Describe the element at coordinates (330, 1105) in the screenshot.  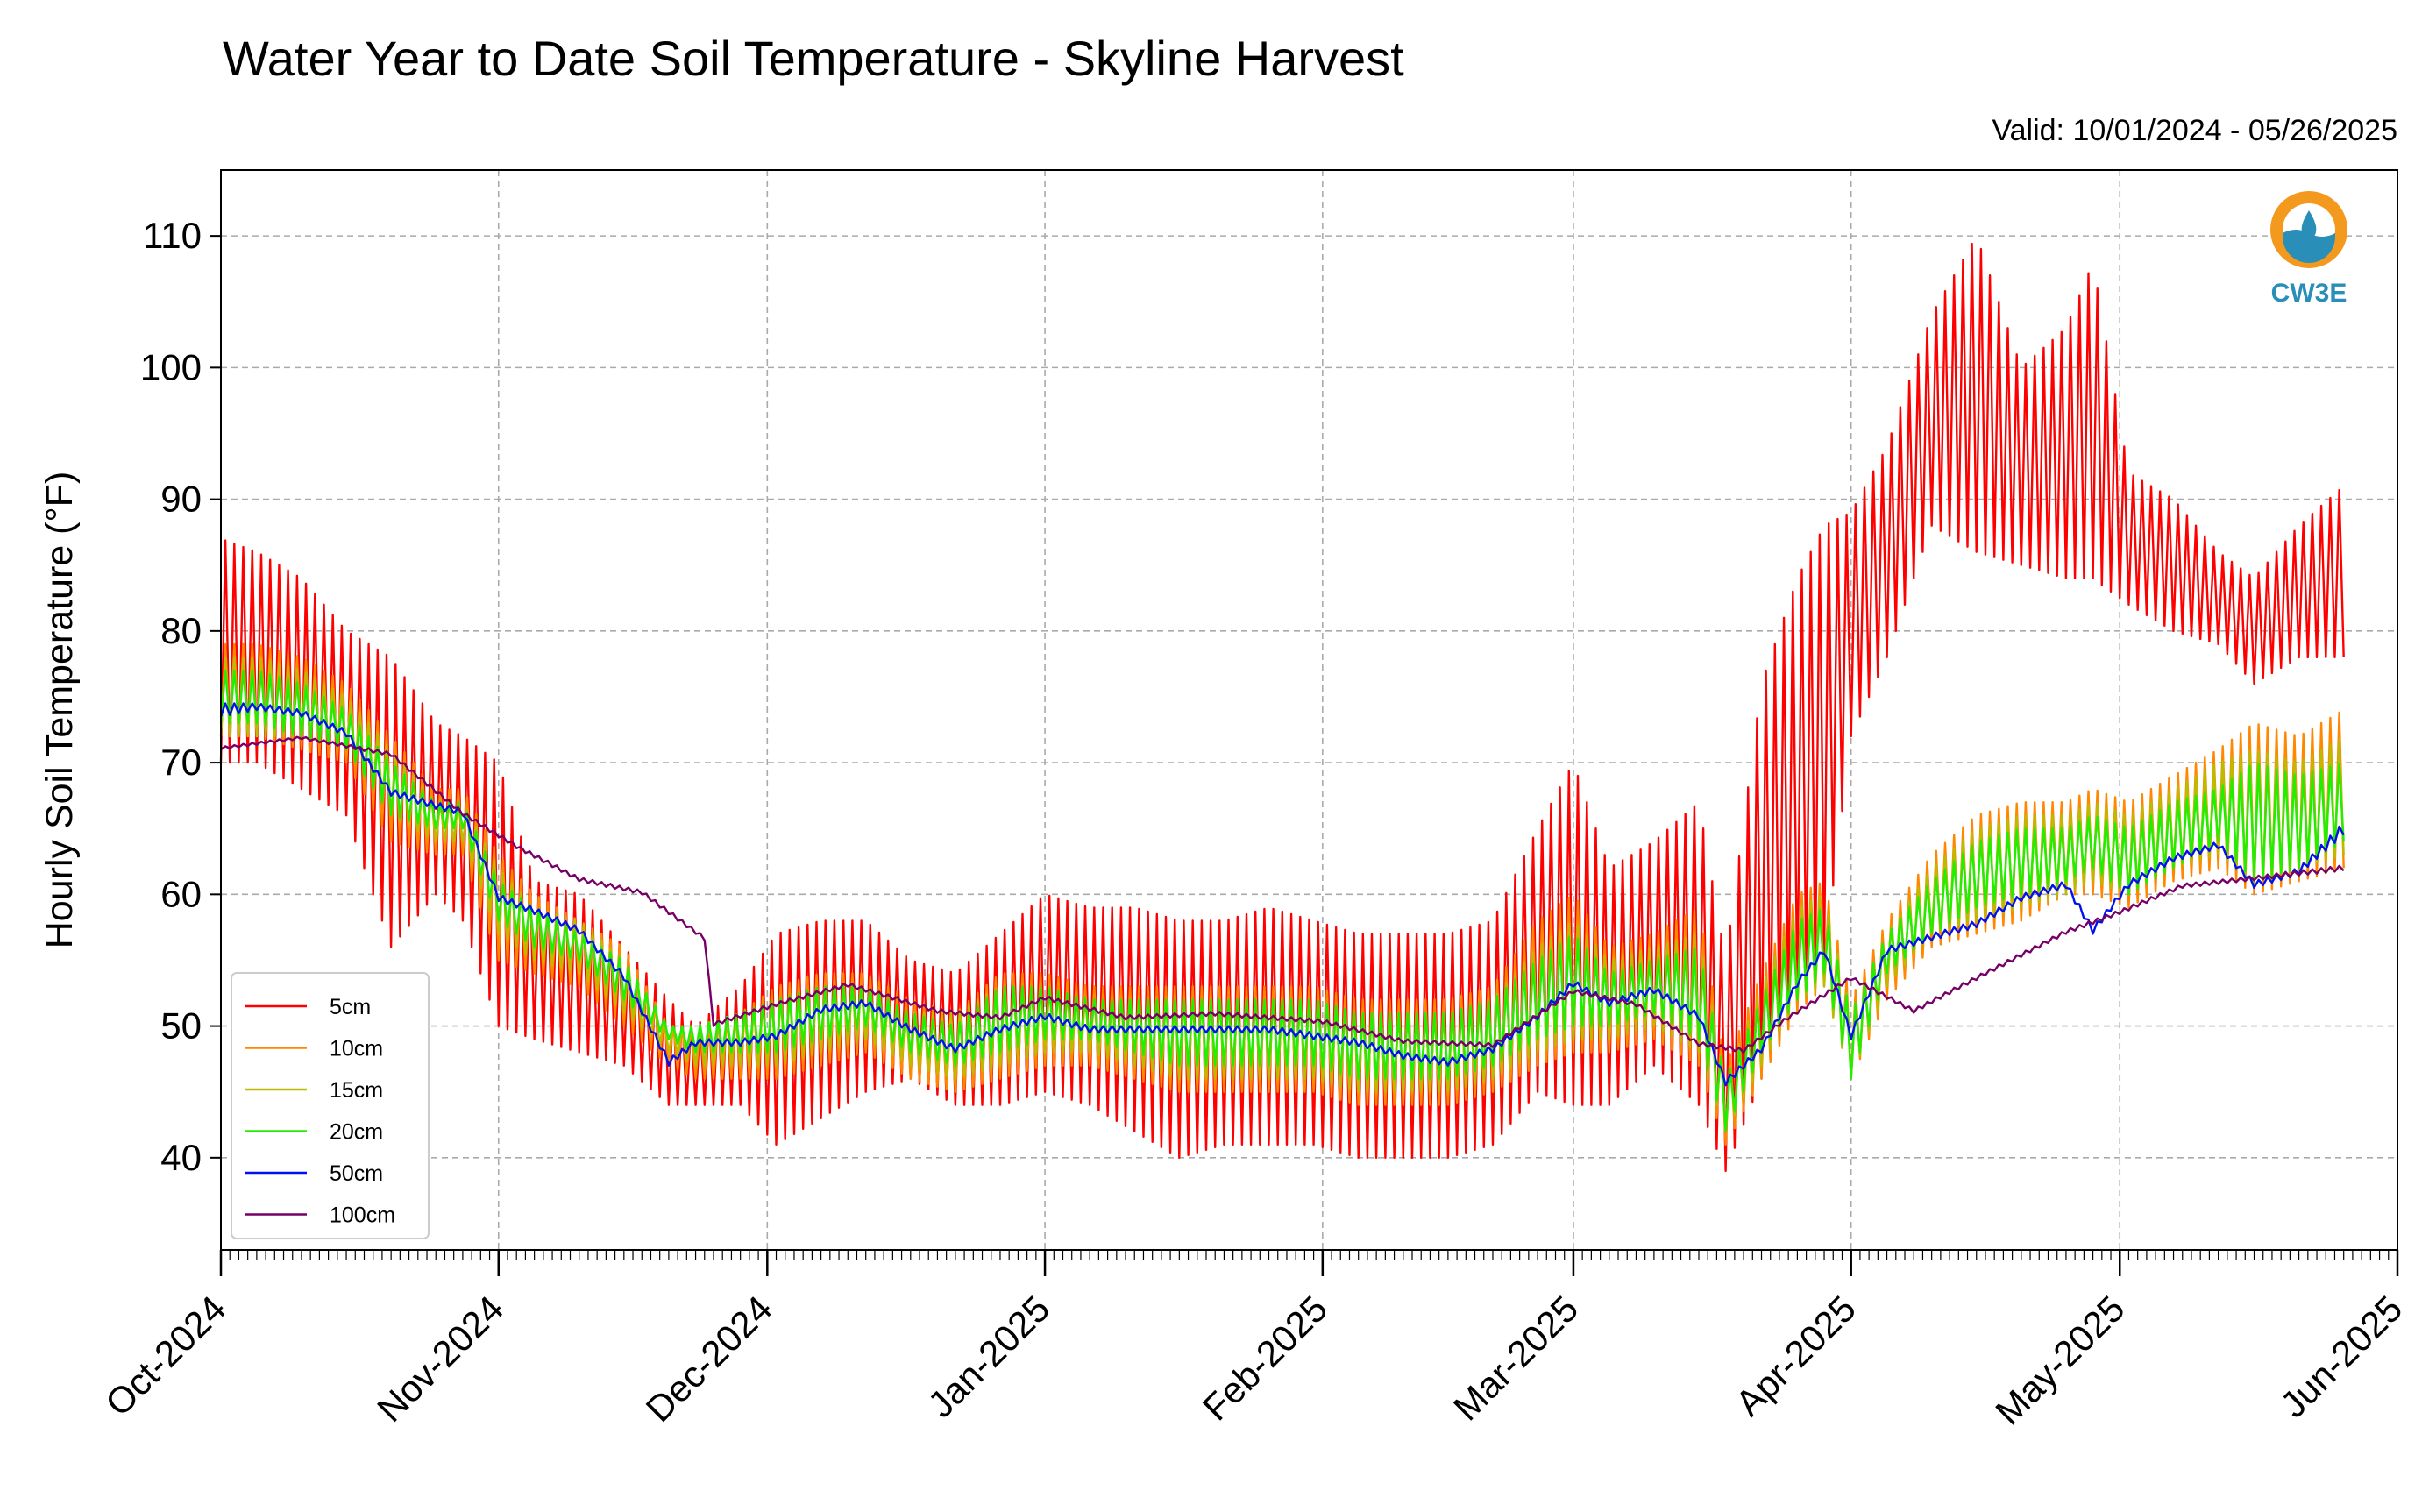
I see `legend: 5cm 10cm 15cm 20cm 50cm 100cm` at that location.